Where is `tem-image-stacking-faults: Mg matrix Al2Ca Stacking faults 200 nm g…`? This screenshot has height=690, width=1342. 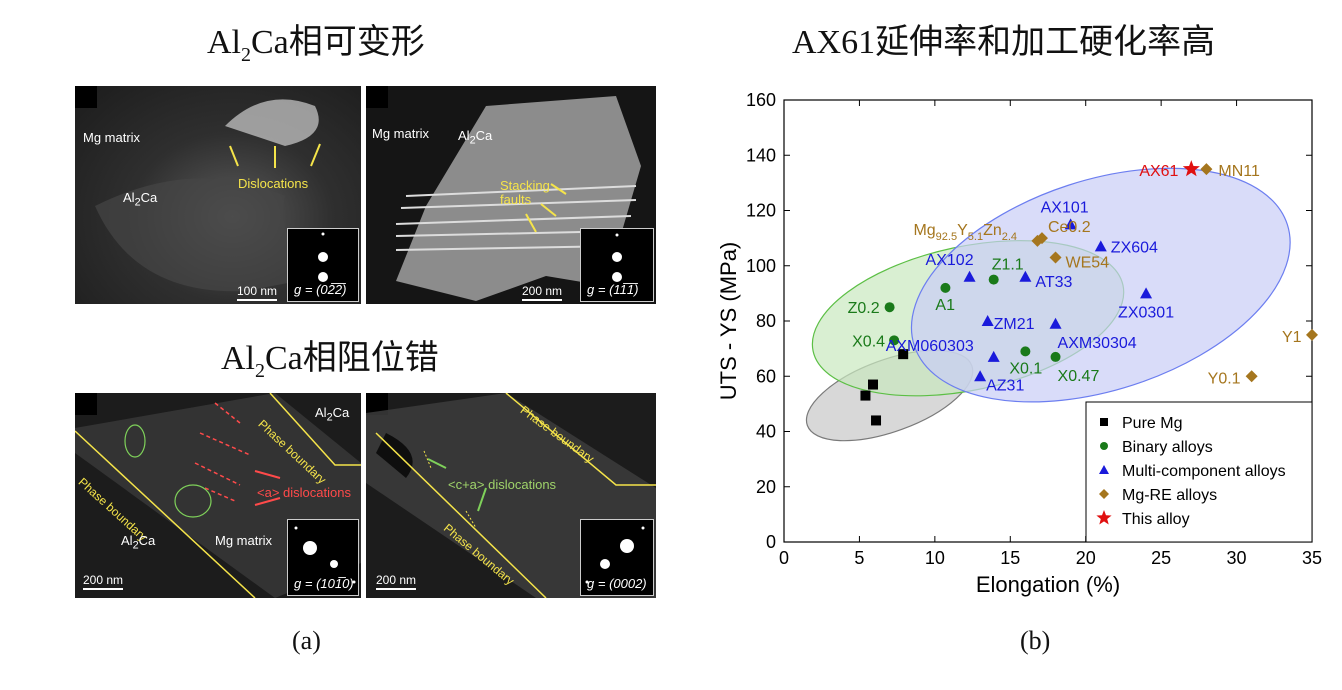 tem-image-stacking-faults: Mg matrix Al2Ca Stacking faults 200 nm g… is located at coordinates (511, 195).